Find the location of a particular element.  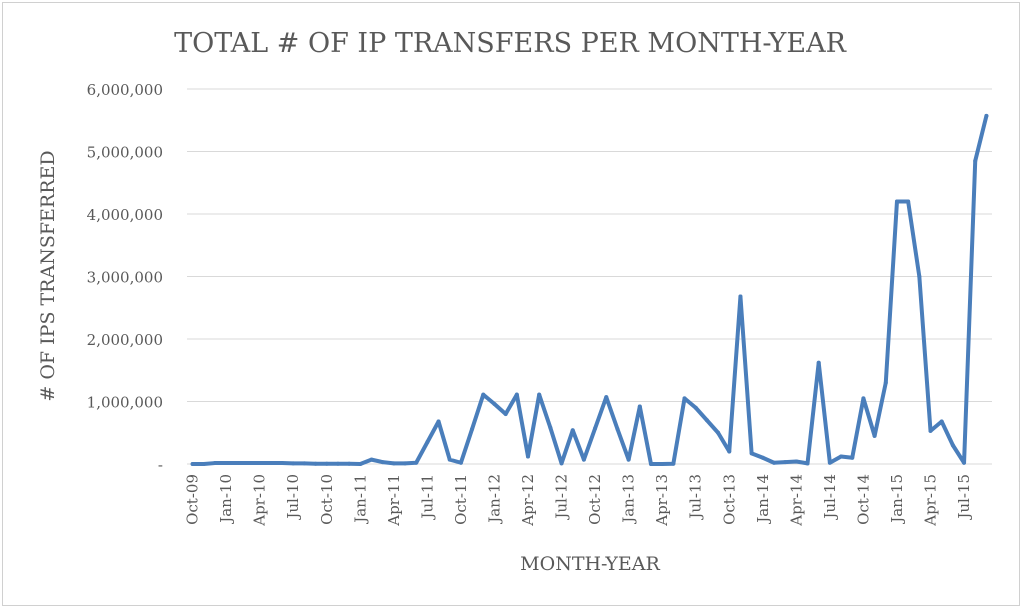

y-tick-label: 3,000,000 is located at coordinates (125, 278).